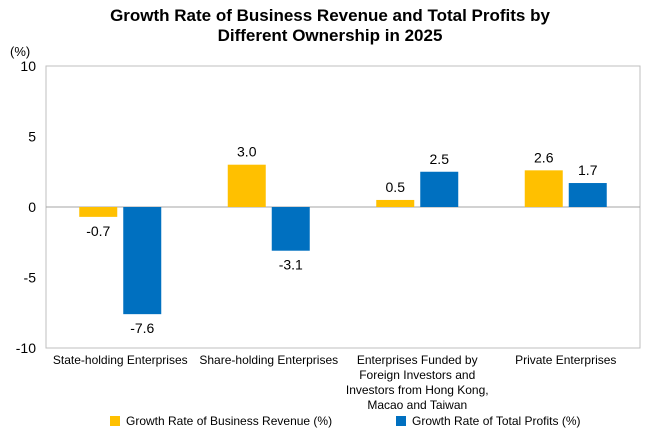 This screenshot has width=660, height=440. I want to click on chart-title-line-2: Different Ownership in 2025, so click(330, 35).